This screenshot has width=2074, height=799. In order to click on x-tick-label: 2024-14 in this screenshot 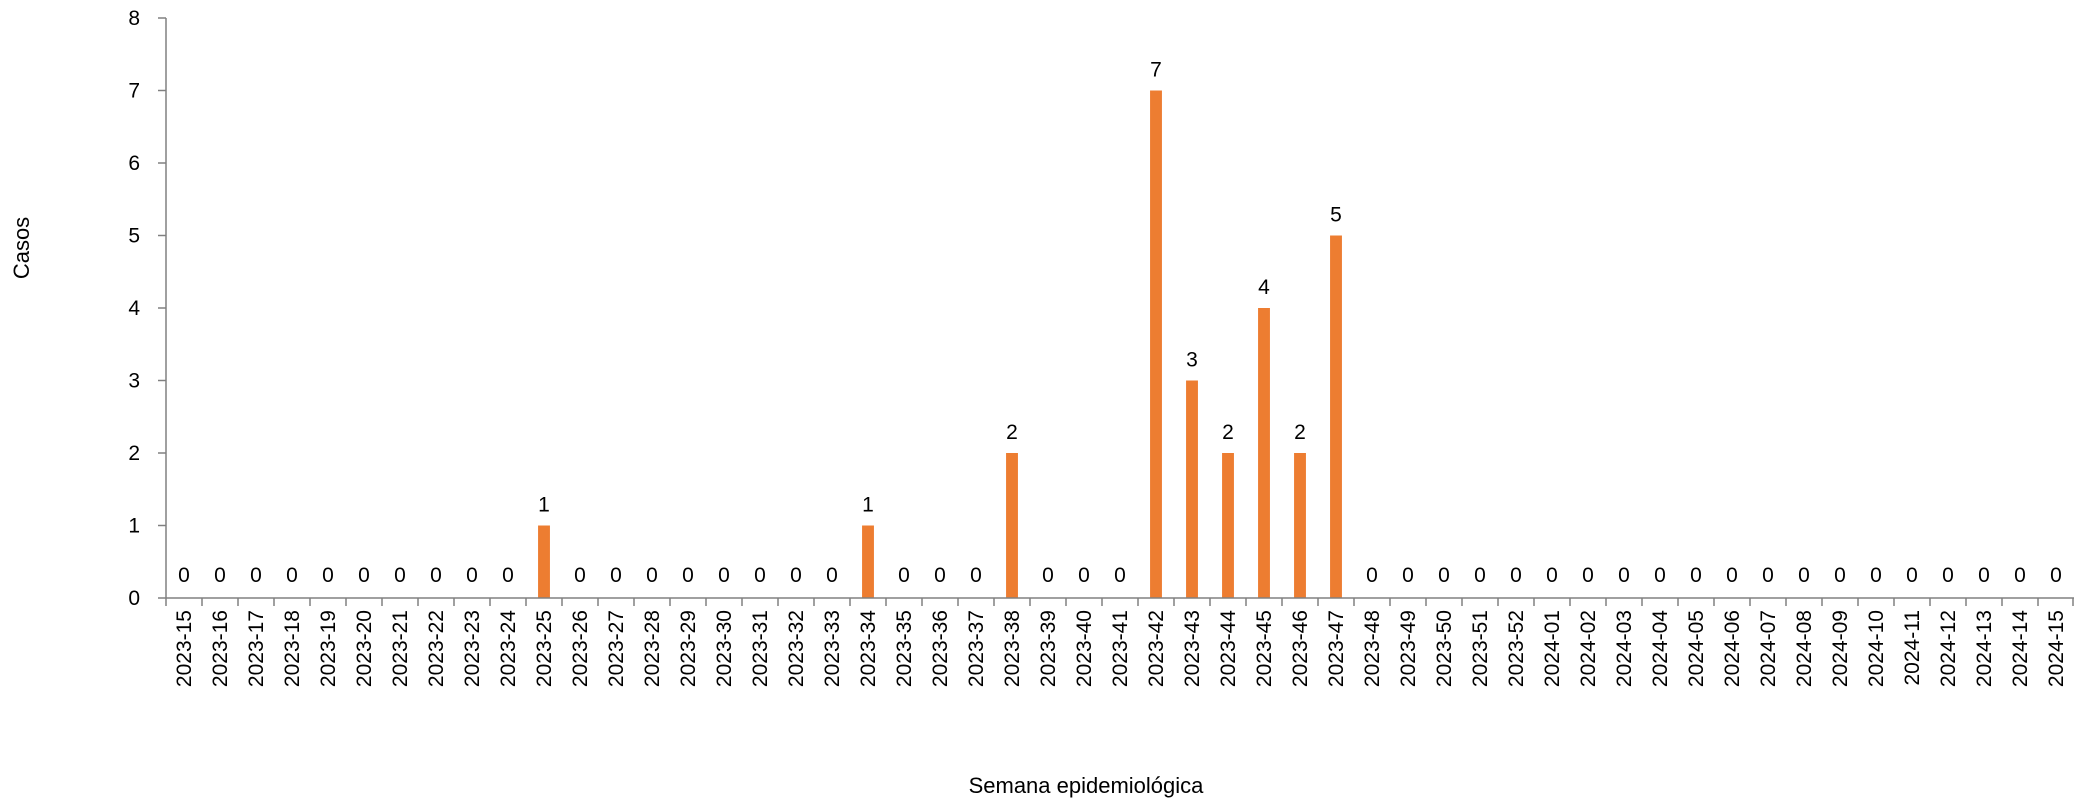, I will do `click(2020, 648)`.